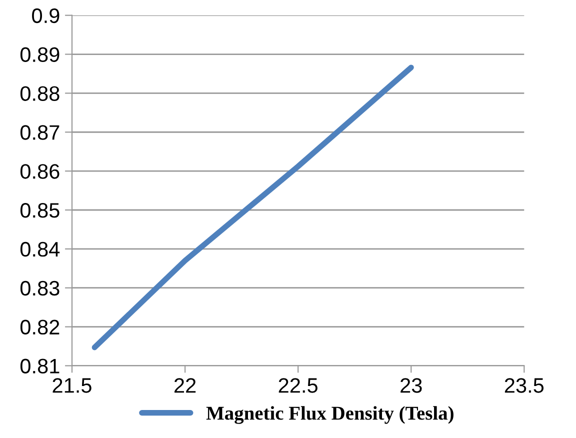 Image resolution: width=576 pixels, height=438 pixels. Describe the element at coordinates (40, 93) in the screenshot. I see `y-tick-label: 0.88` at that location.